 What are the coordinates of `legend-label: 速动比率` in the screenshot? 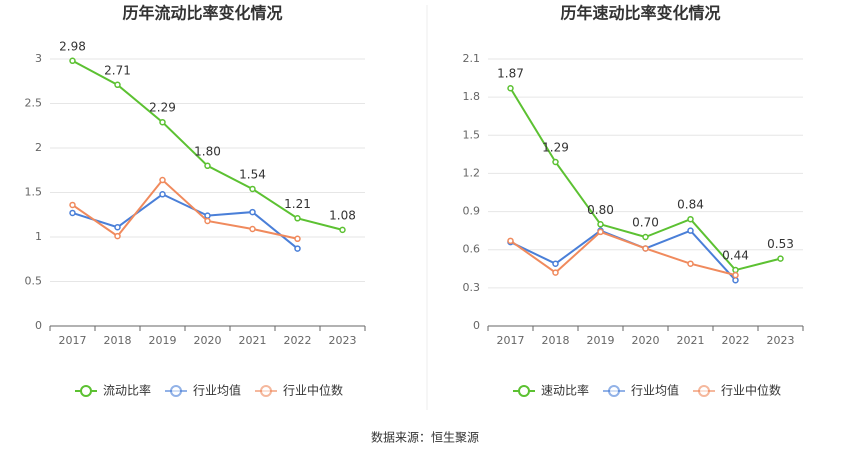 It's located at (565, 390).